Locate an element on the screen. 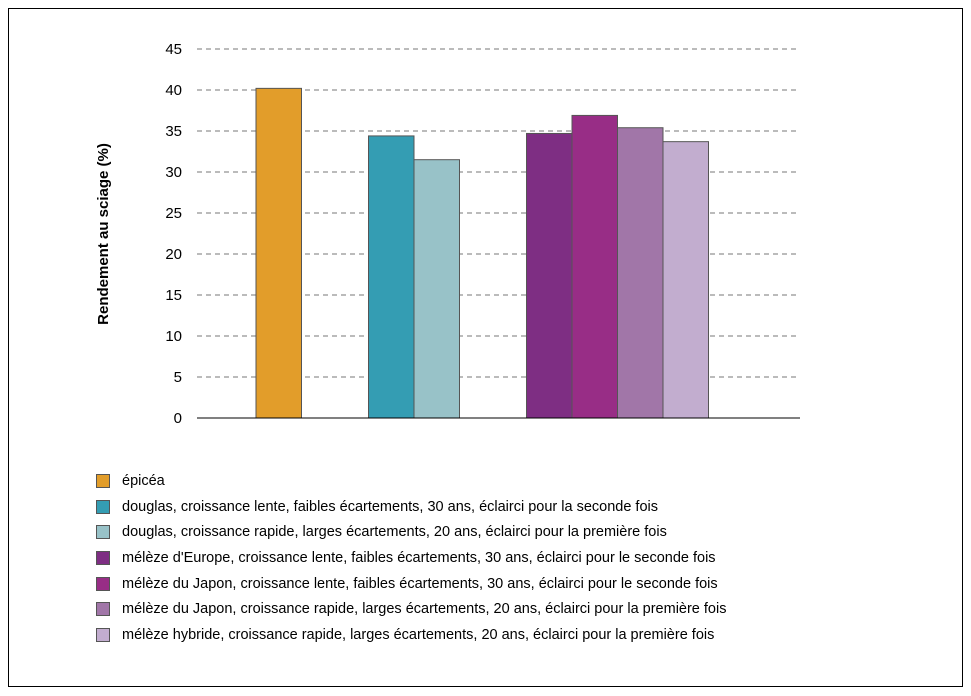 Image resolution: width=971 pixels, height=696 pixels. y-tick-label: 25 is located at coordinates (173, 213).